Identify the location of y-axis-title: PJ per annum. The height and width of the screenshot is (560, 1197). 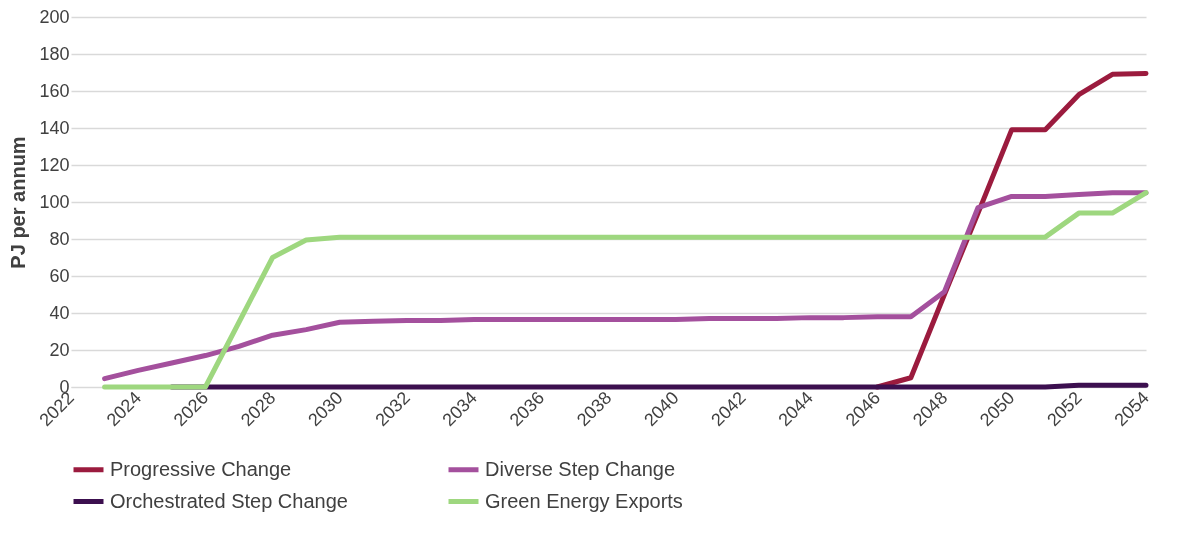
(18, 202).